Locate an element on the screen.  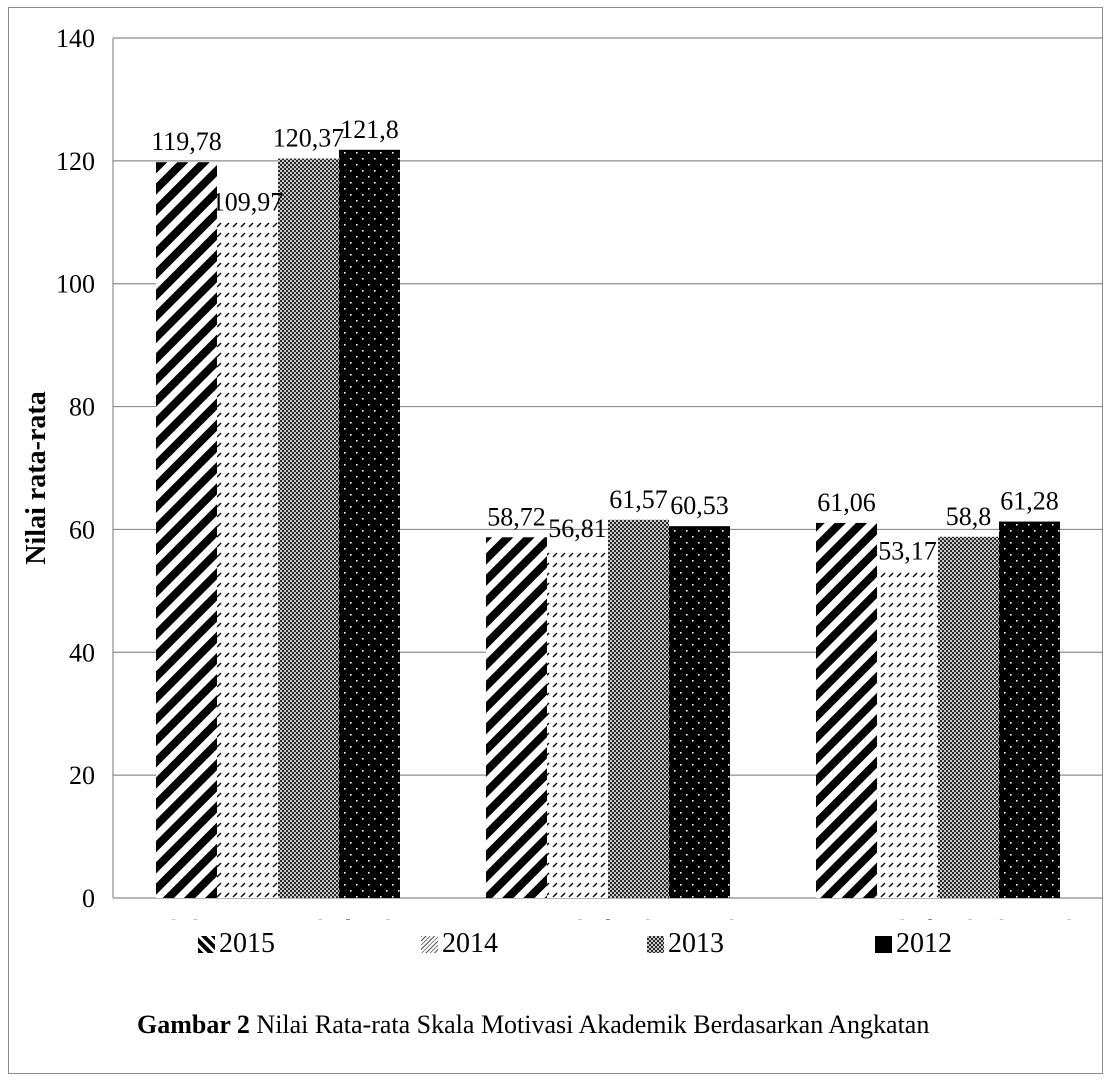
data-label: 61,57 is located at coordinates (638, 499).